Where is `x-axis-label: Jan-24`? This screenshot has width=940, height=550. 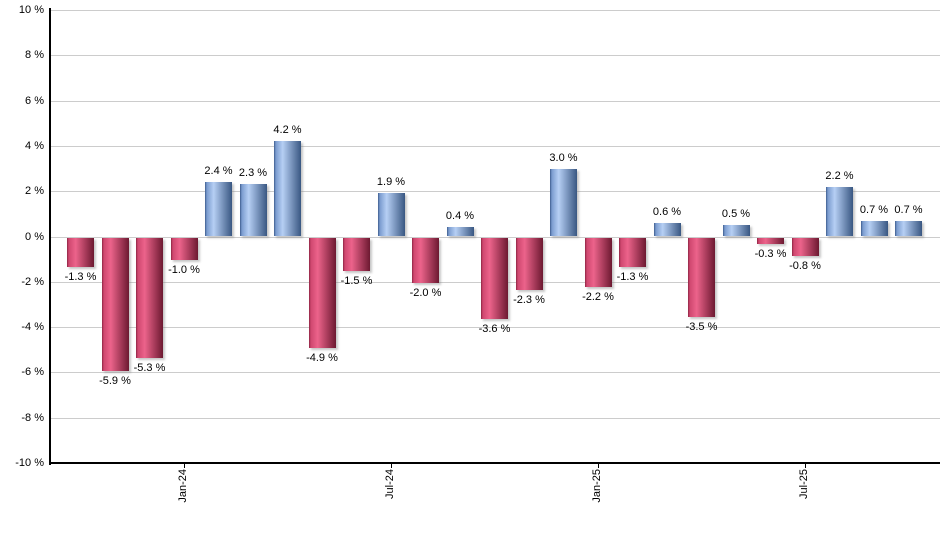 x-axis-label: Jan-24 is located at coordinates (183, 486).